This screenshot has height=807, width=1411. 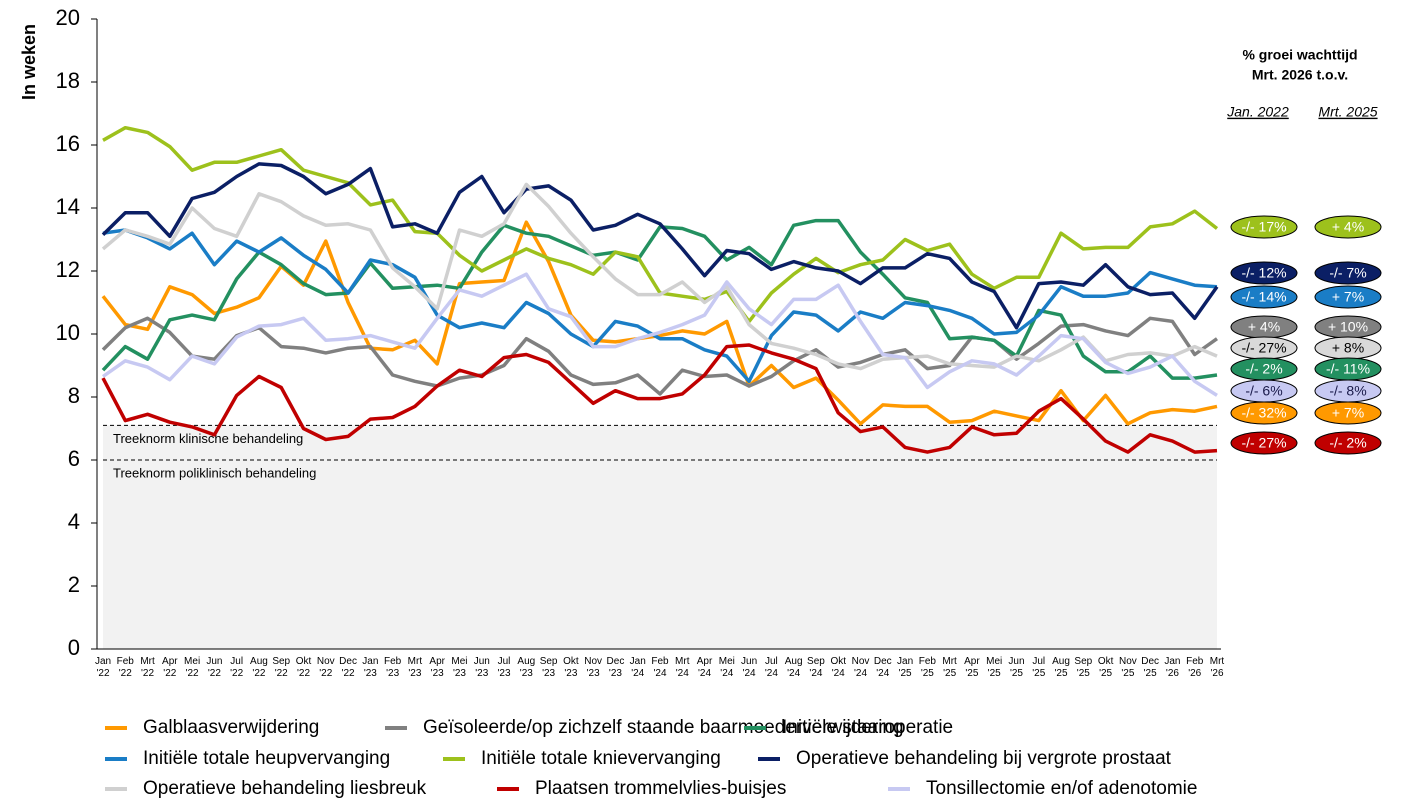 I want to click on legend-label: Initiële staaroperatie, so click(x=868, y=727).